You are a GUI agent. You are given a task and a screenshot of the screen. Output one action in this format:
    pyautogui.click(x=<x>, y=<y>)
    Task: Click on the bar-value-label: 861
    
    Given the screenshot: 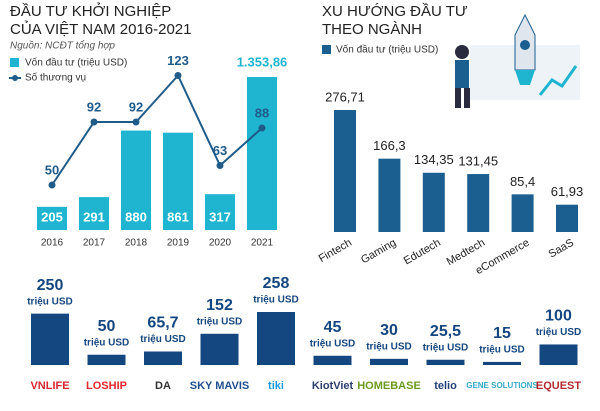 What is the action you would take?
    pyautogui.click(x=178, y=216)
    